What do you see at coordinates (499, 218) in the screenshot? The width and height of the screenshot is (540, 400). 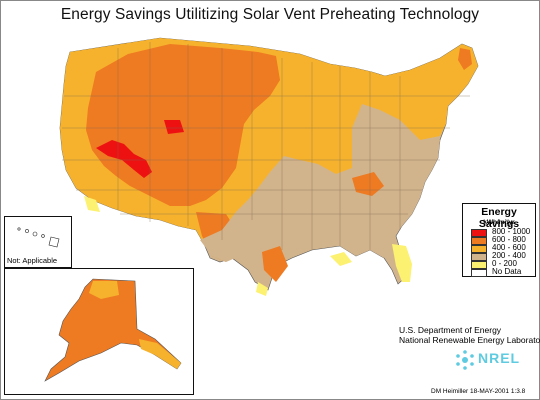 I see `legend-title: Energy Savings` at bounding box center [499, 218].